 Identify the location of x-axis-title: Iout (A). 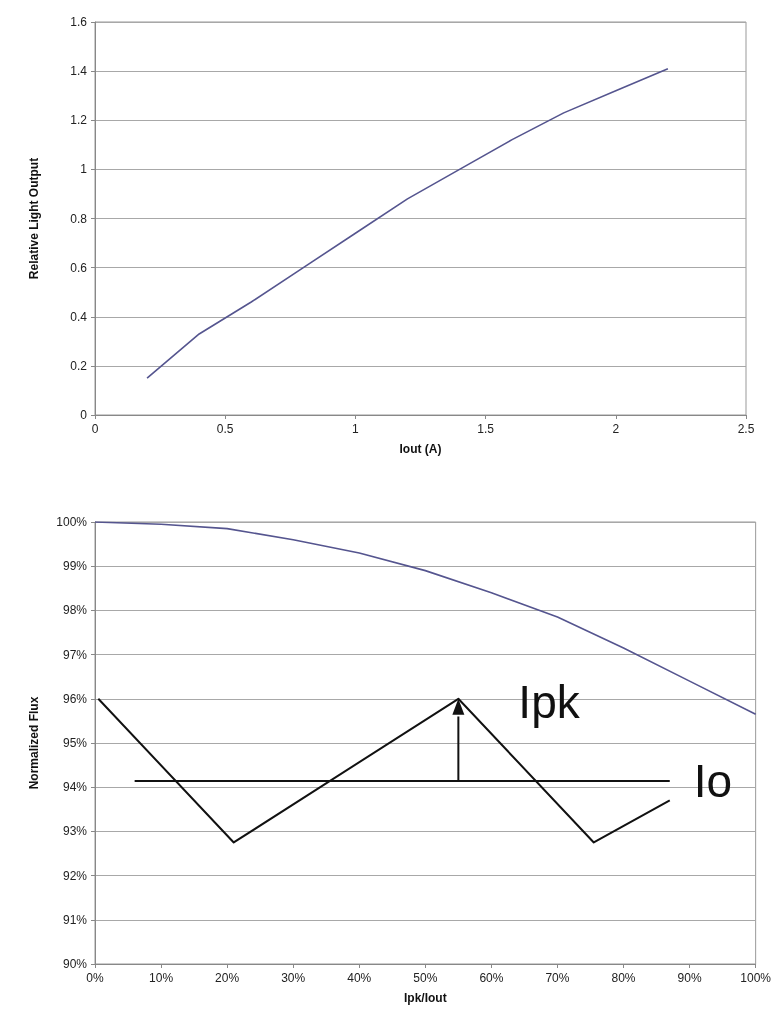
(420, 449).